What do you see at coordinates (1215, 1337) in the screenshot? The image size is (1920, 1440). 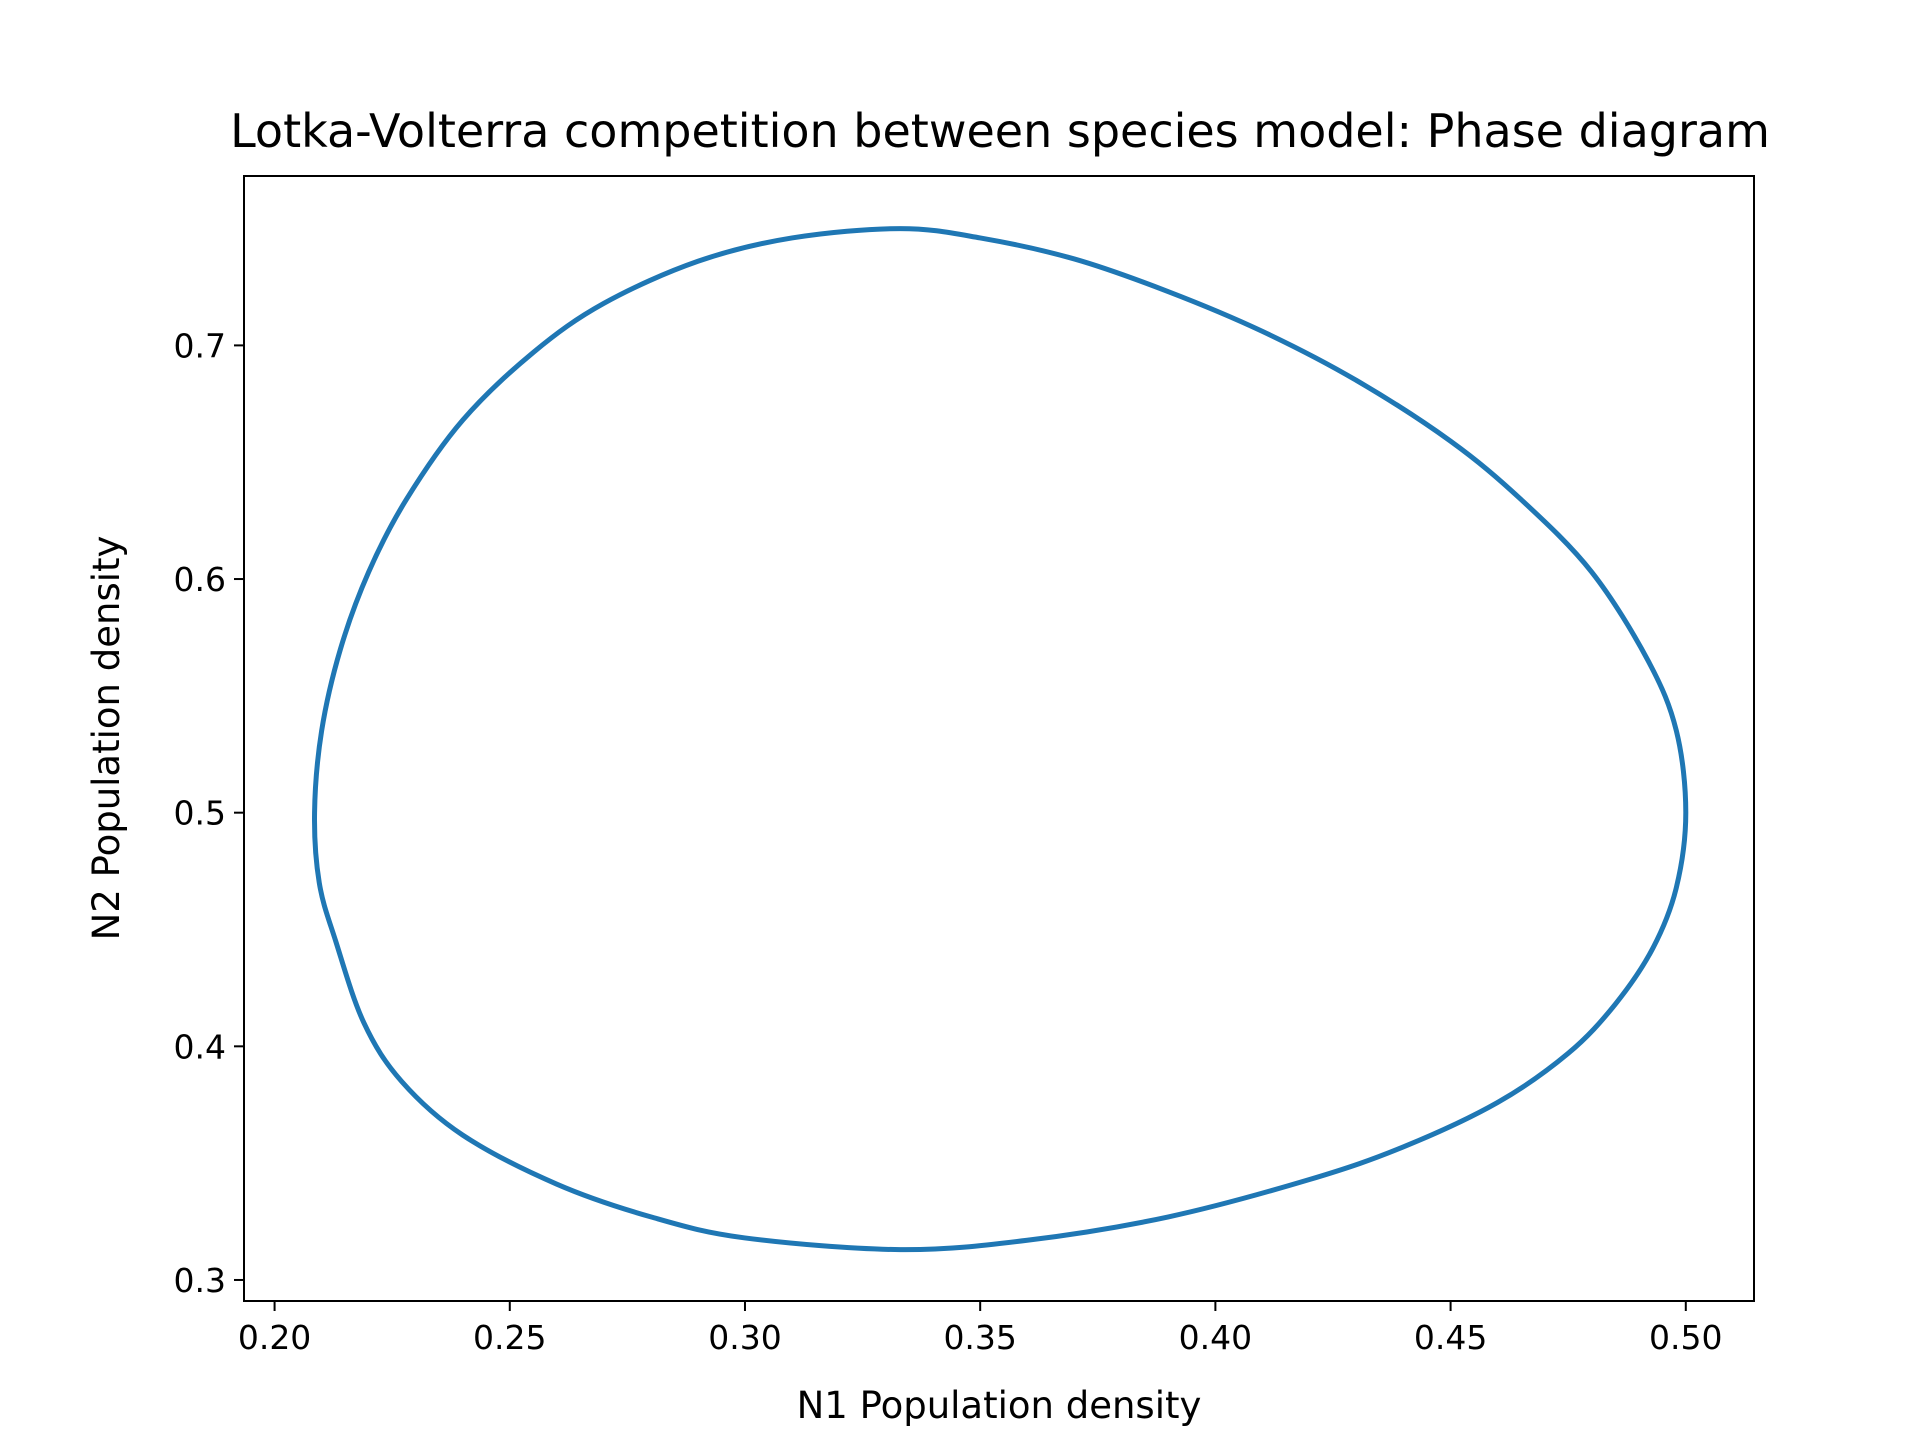 I see `x-tick-label: 0.40` at bounding box center [1215, 1337].